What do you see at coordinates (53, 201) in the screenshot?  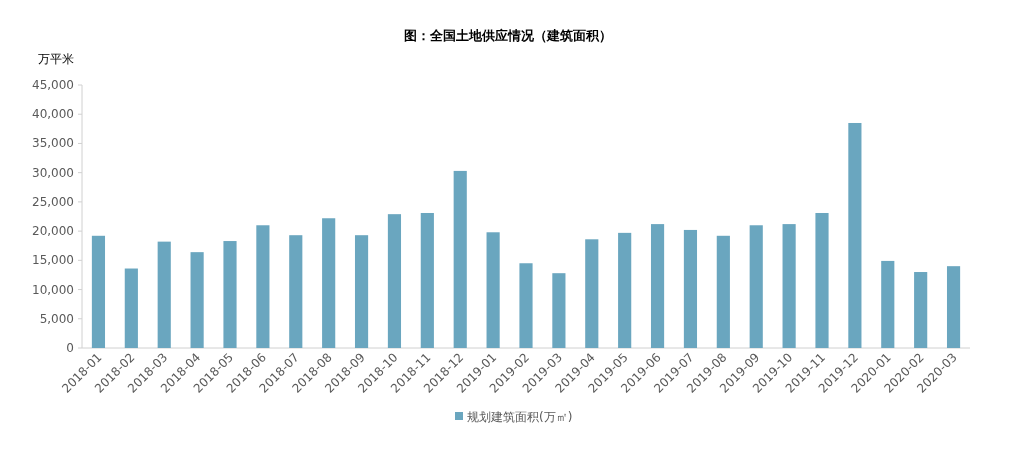 I see `y-tick-label: 25,000` at bounding box center [53, 201].